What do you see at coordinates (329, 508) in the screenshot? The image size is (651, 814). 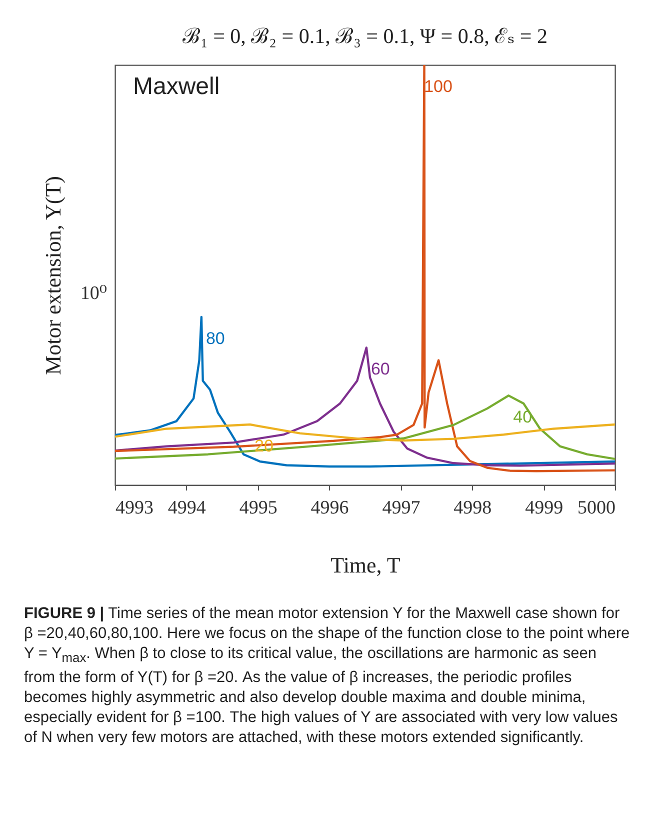 I see `x-tick-label: 4996` at bounding box center [329, 508].